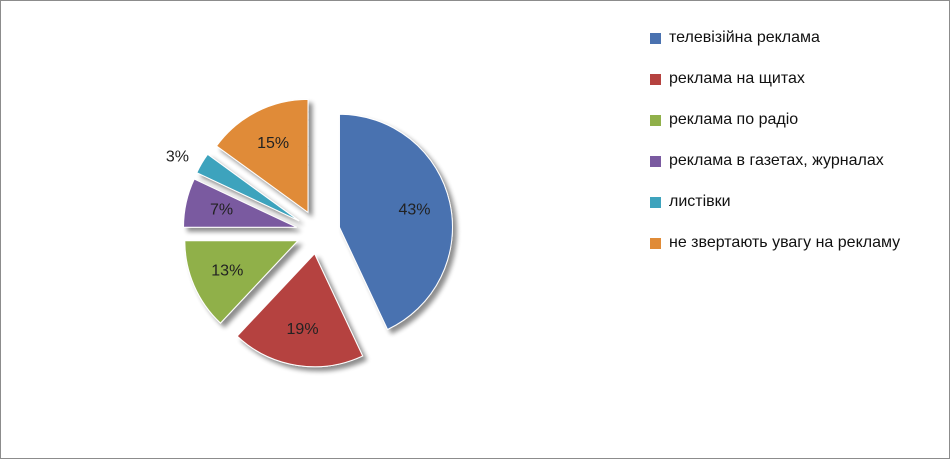 Image resolution: width=950 pixels, height=459 pixels. I want to click on legend-label: реклама по радіо, so click(734, 119).